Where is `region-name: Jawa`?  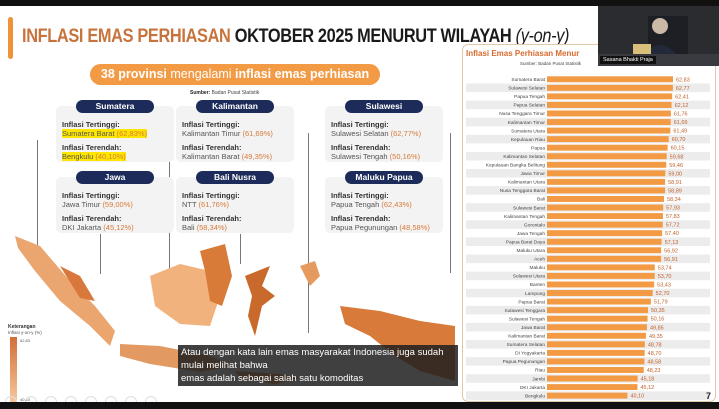 region-name: Jawa is located at coordinates (115, 177).